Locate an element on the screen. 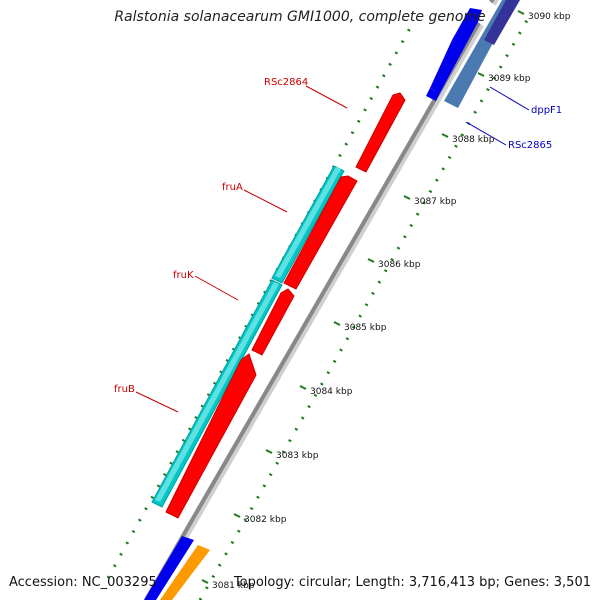 This screenshot has width=600, height=600. tick-label: 3088 kbp is located at coordinates (473, 140).